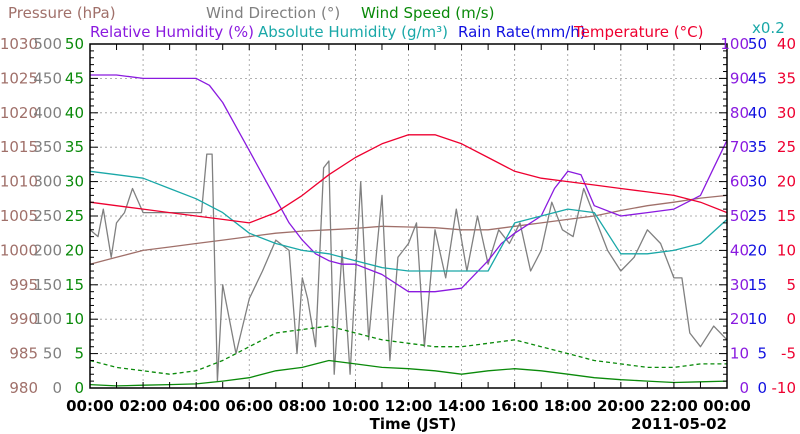 The image size is (800, 434). Describe the element at coordinates (427, 13) in the screenshot. I see `legend-title-wind_speed: Wind Speed (m/s)` at that location.